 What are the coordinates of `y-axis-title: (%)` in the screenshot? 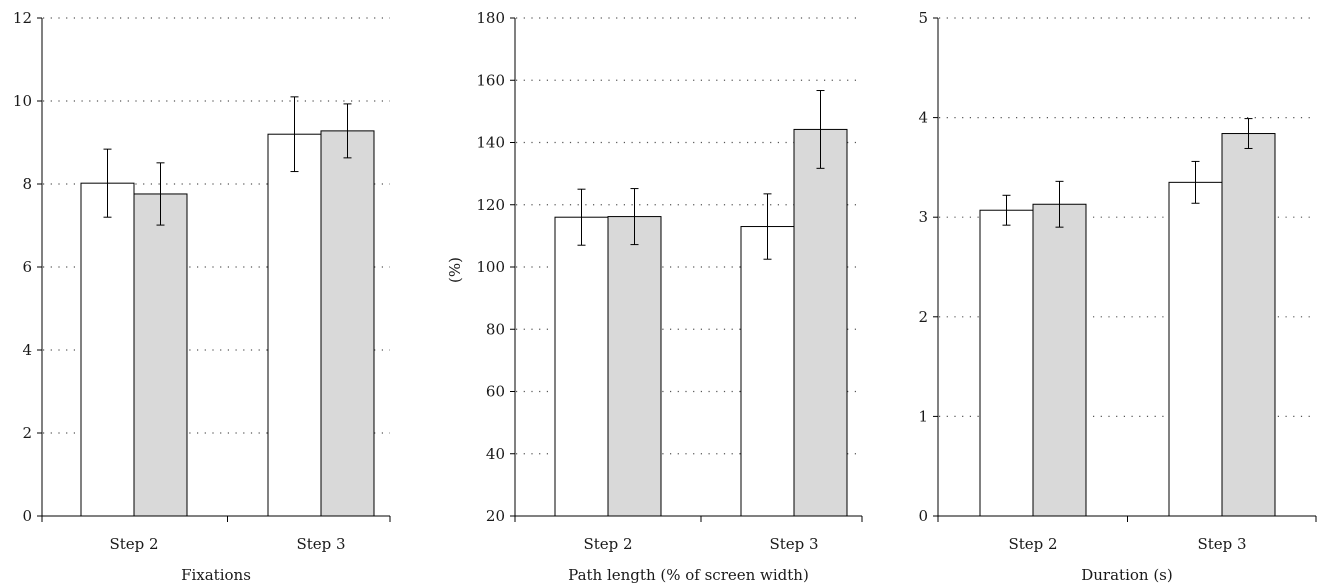 It's located at (455, 270).